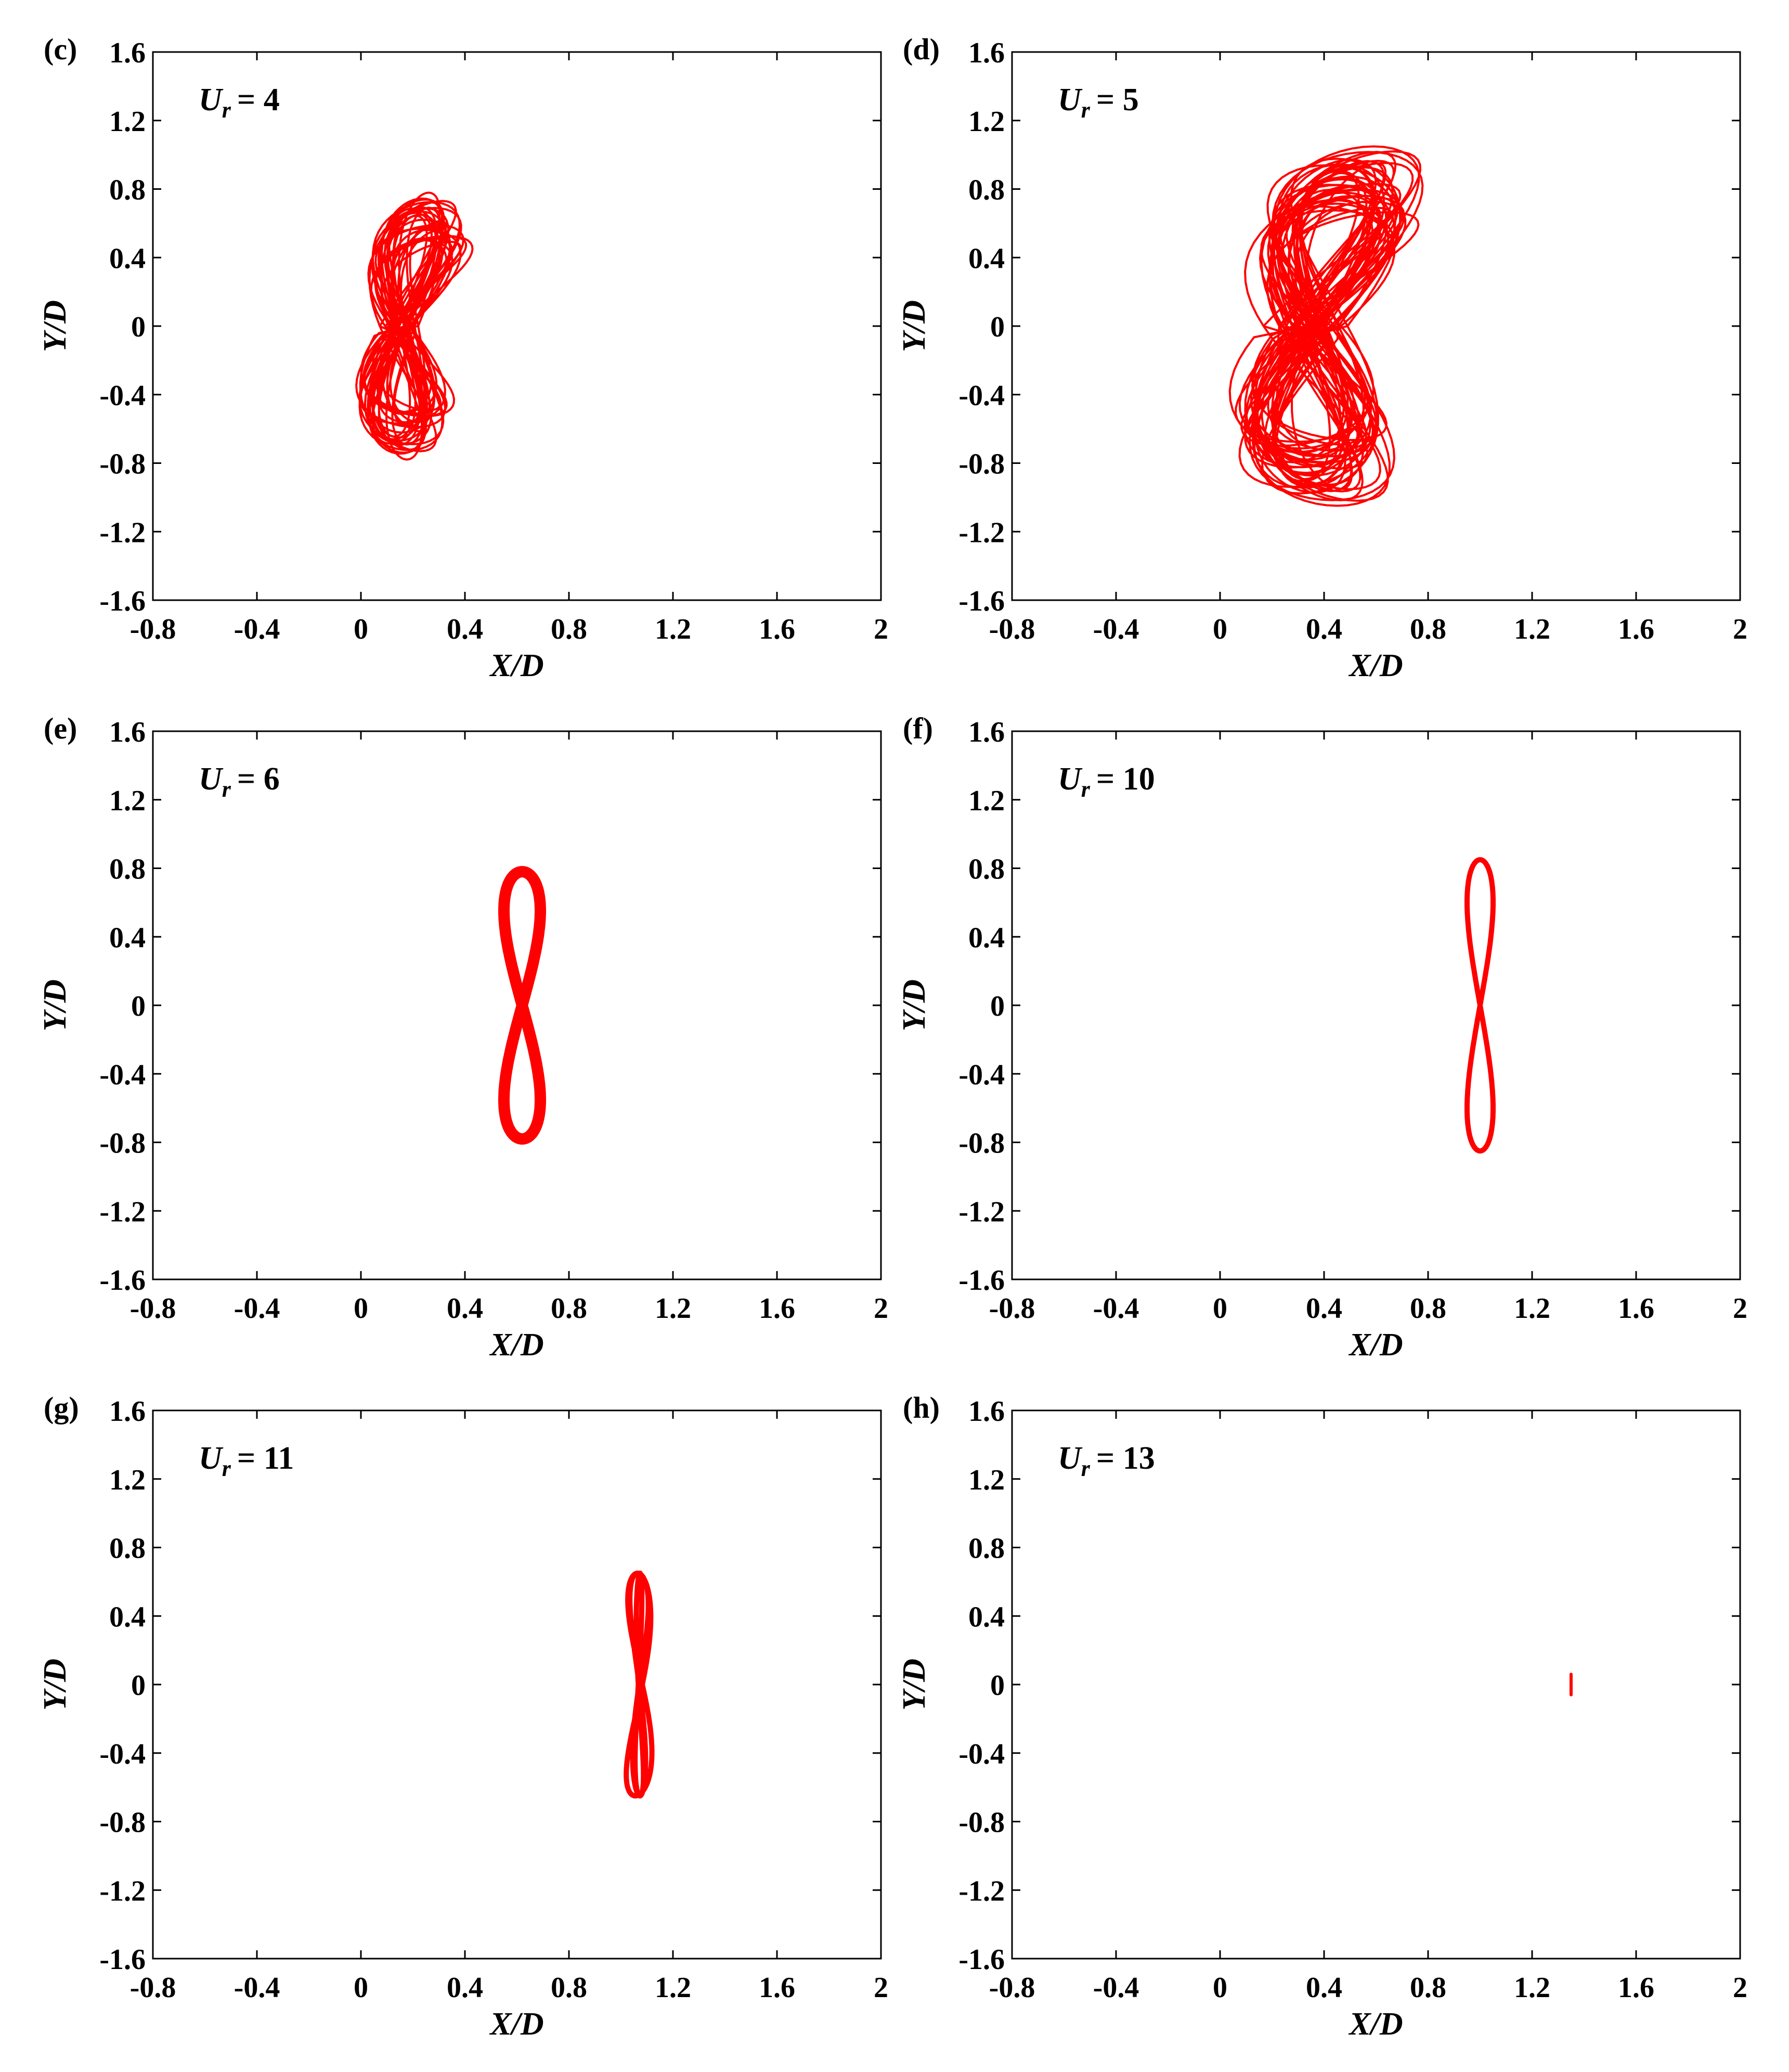 This screenshot has width=1789, height=2072. I want to click on ur-value: = 5, so click(1117, 100).